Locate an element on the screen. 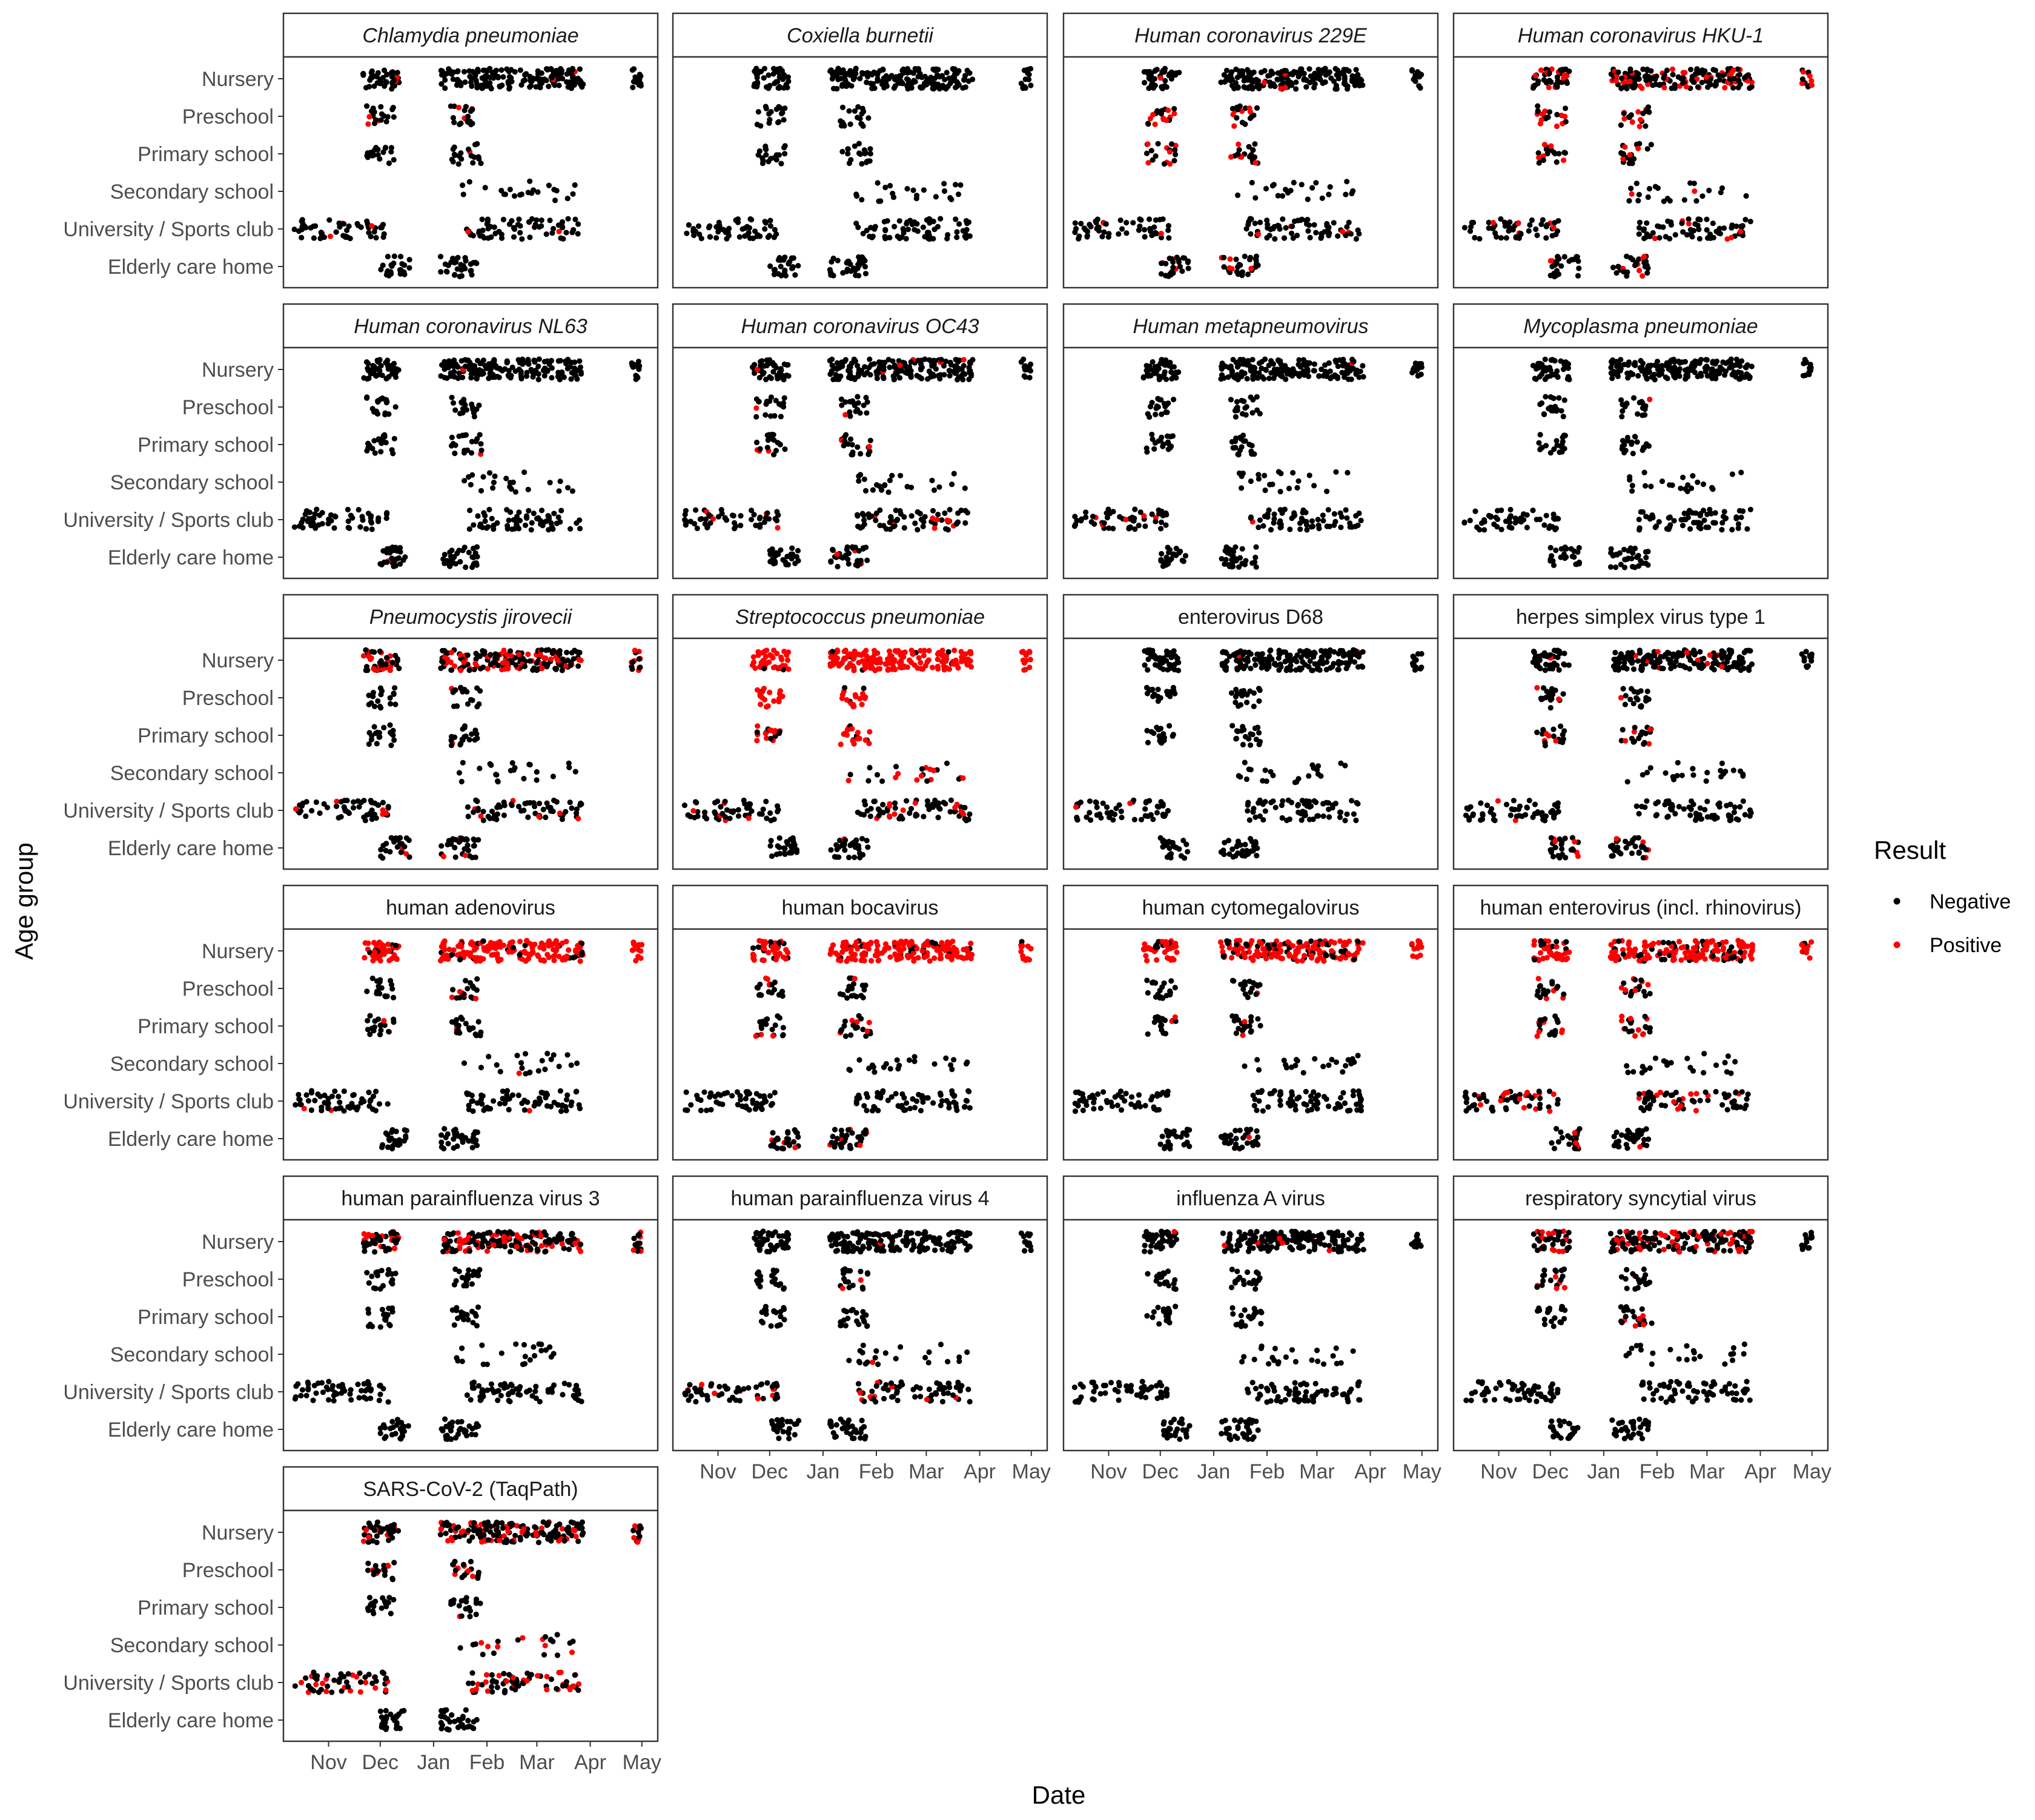  facet-title: Human coronavirus NL63 is located at coordinates (470, 326).